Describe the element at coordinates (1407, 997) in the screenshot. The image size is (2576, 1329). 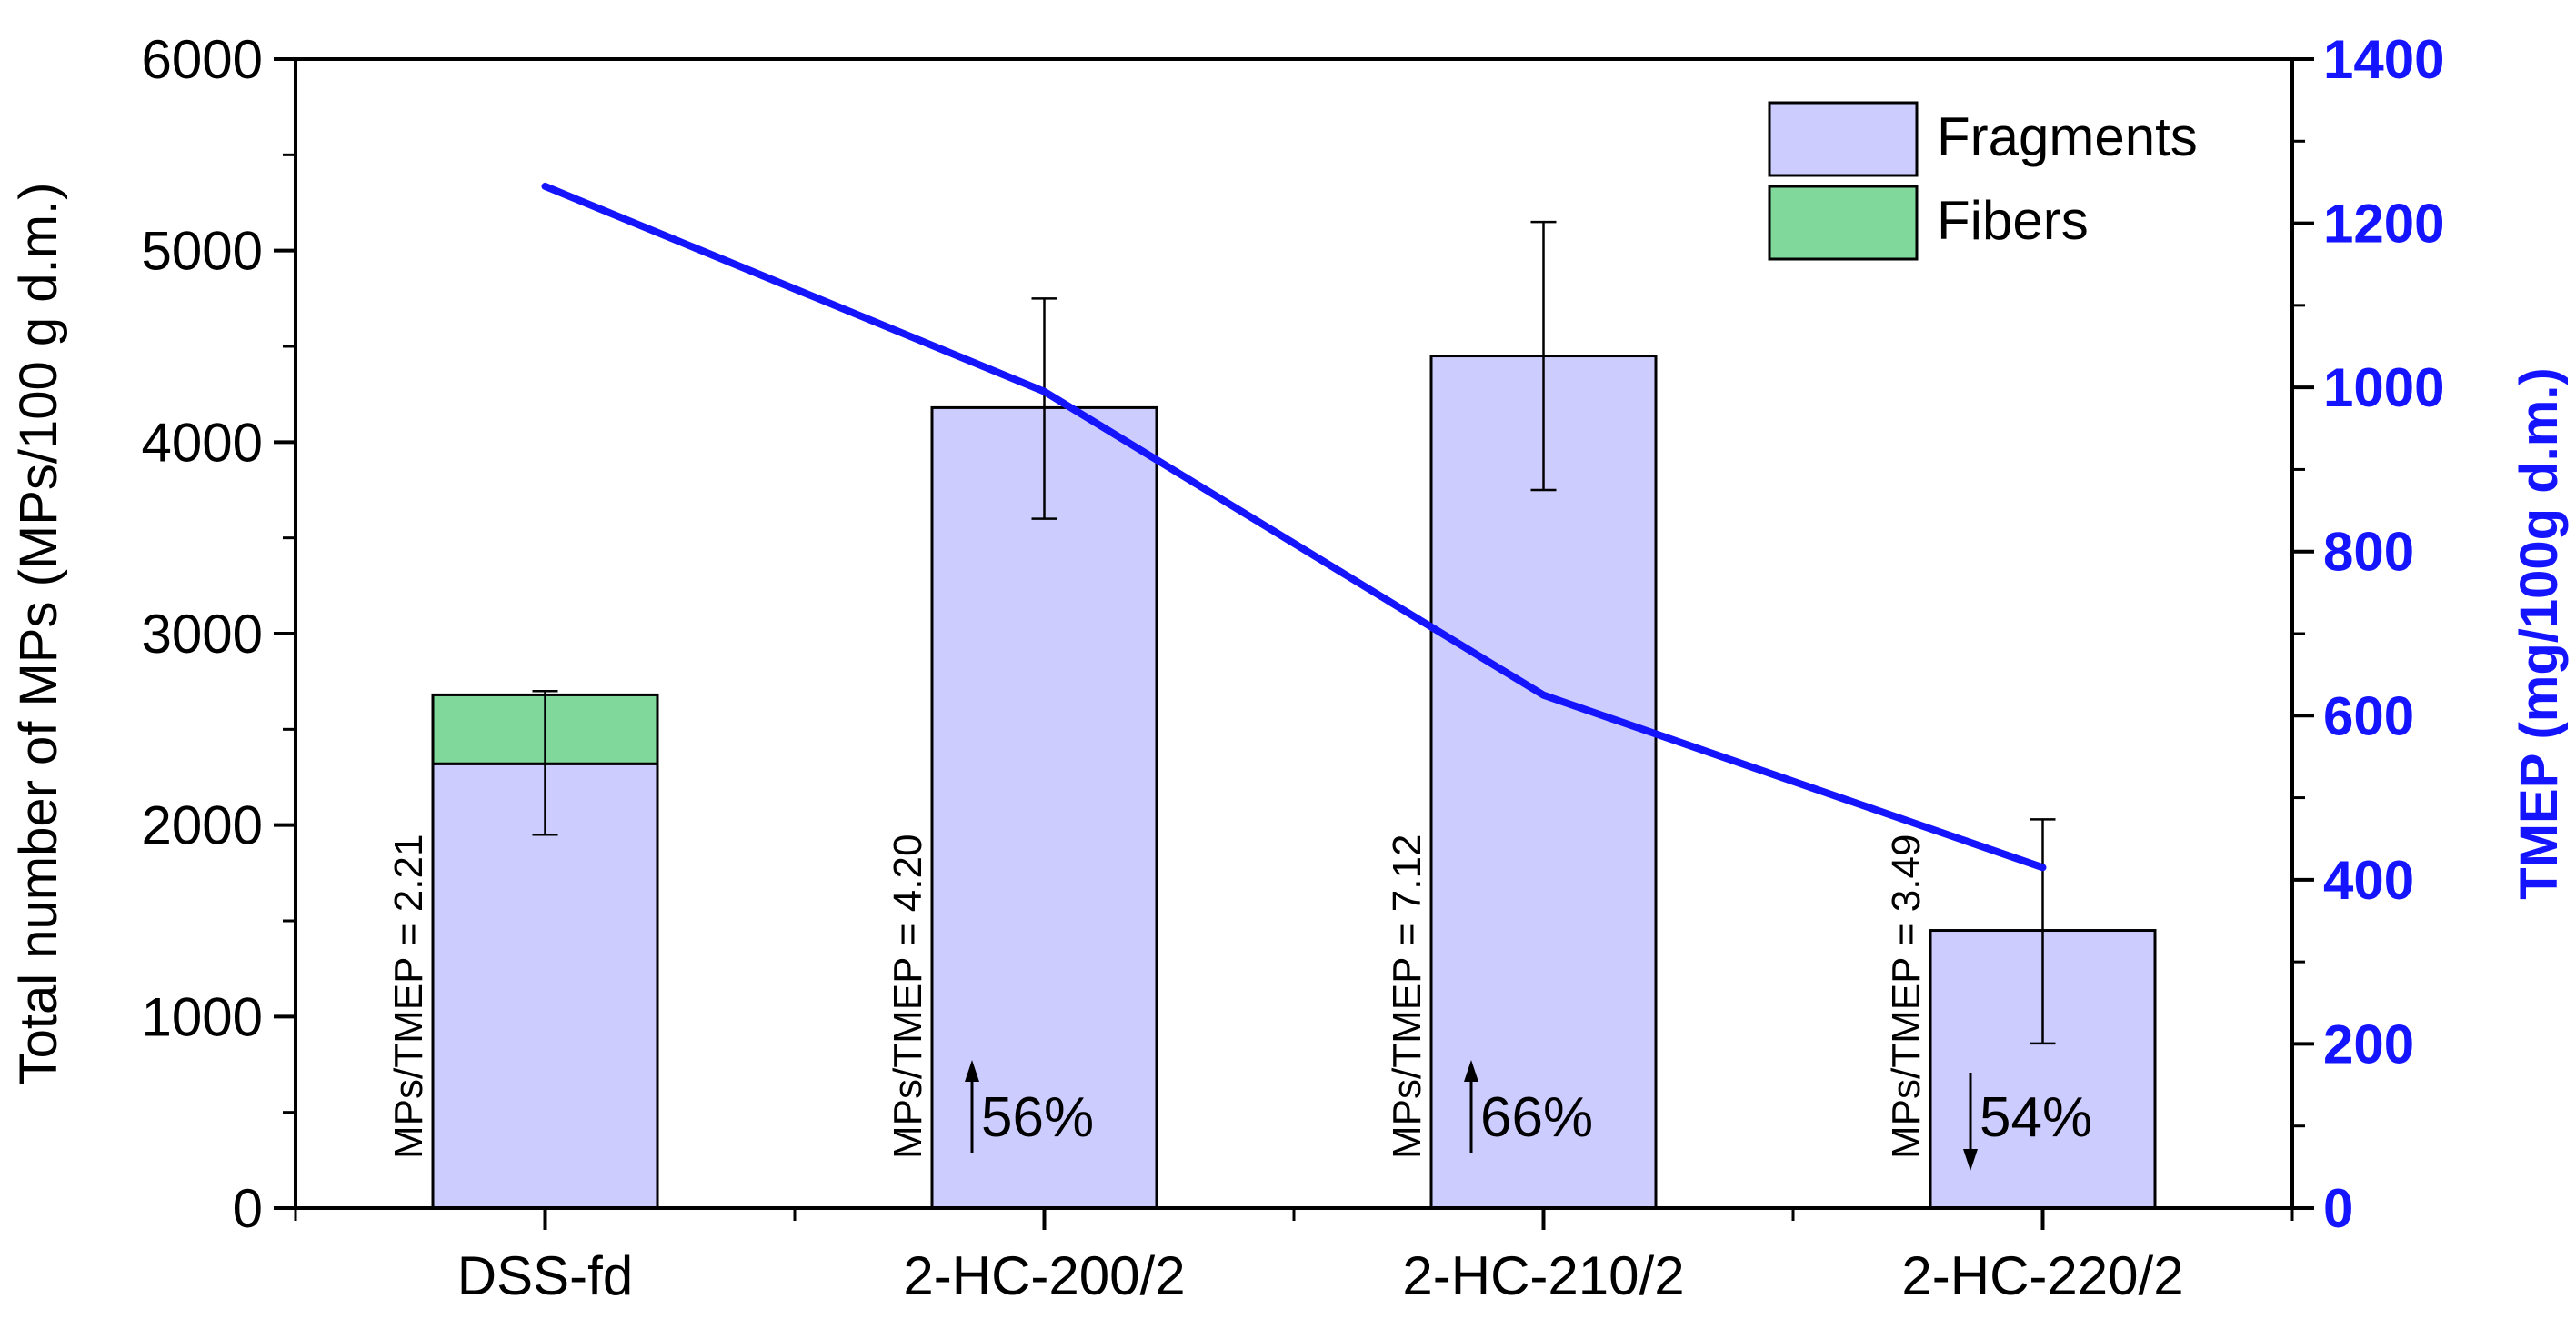
I see `ratio-label-2: MPs/TMEP = 7.12` at that location.